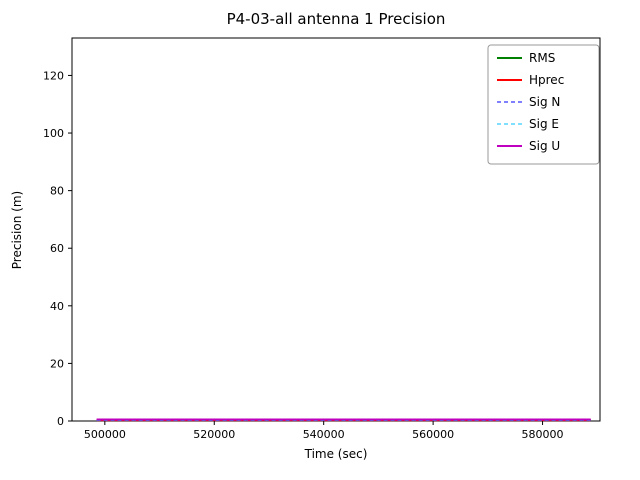 The width and height of the screenshot is (640, 480). Describe the element at coordinates (543, 434) in the screenshot. I see `x-tick-label: 580000` at that location.